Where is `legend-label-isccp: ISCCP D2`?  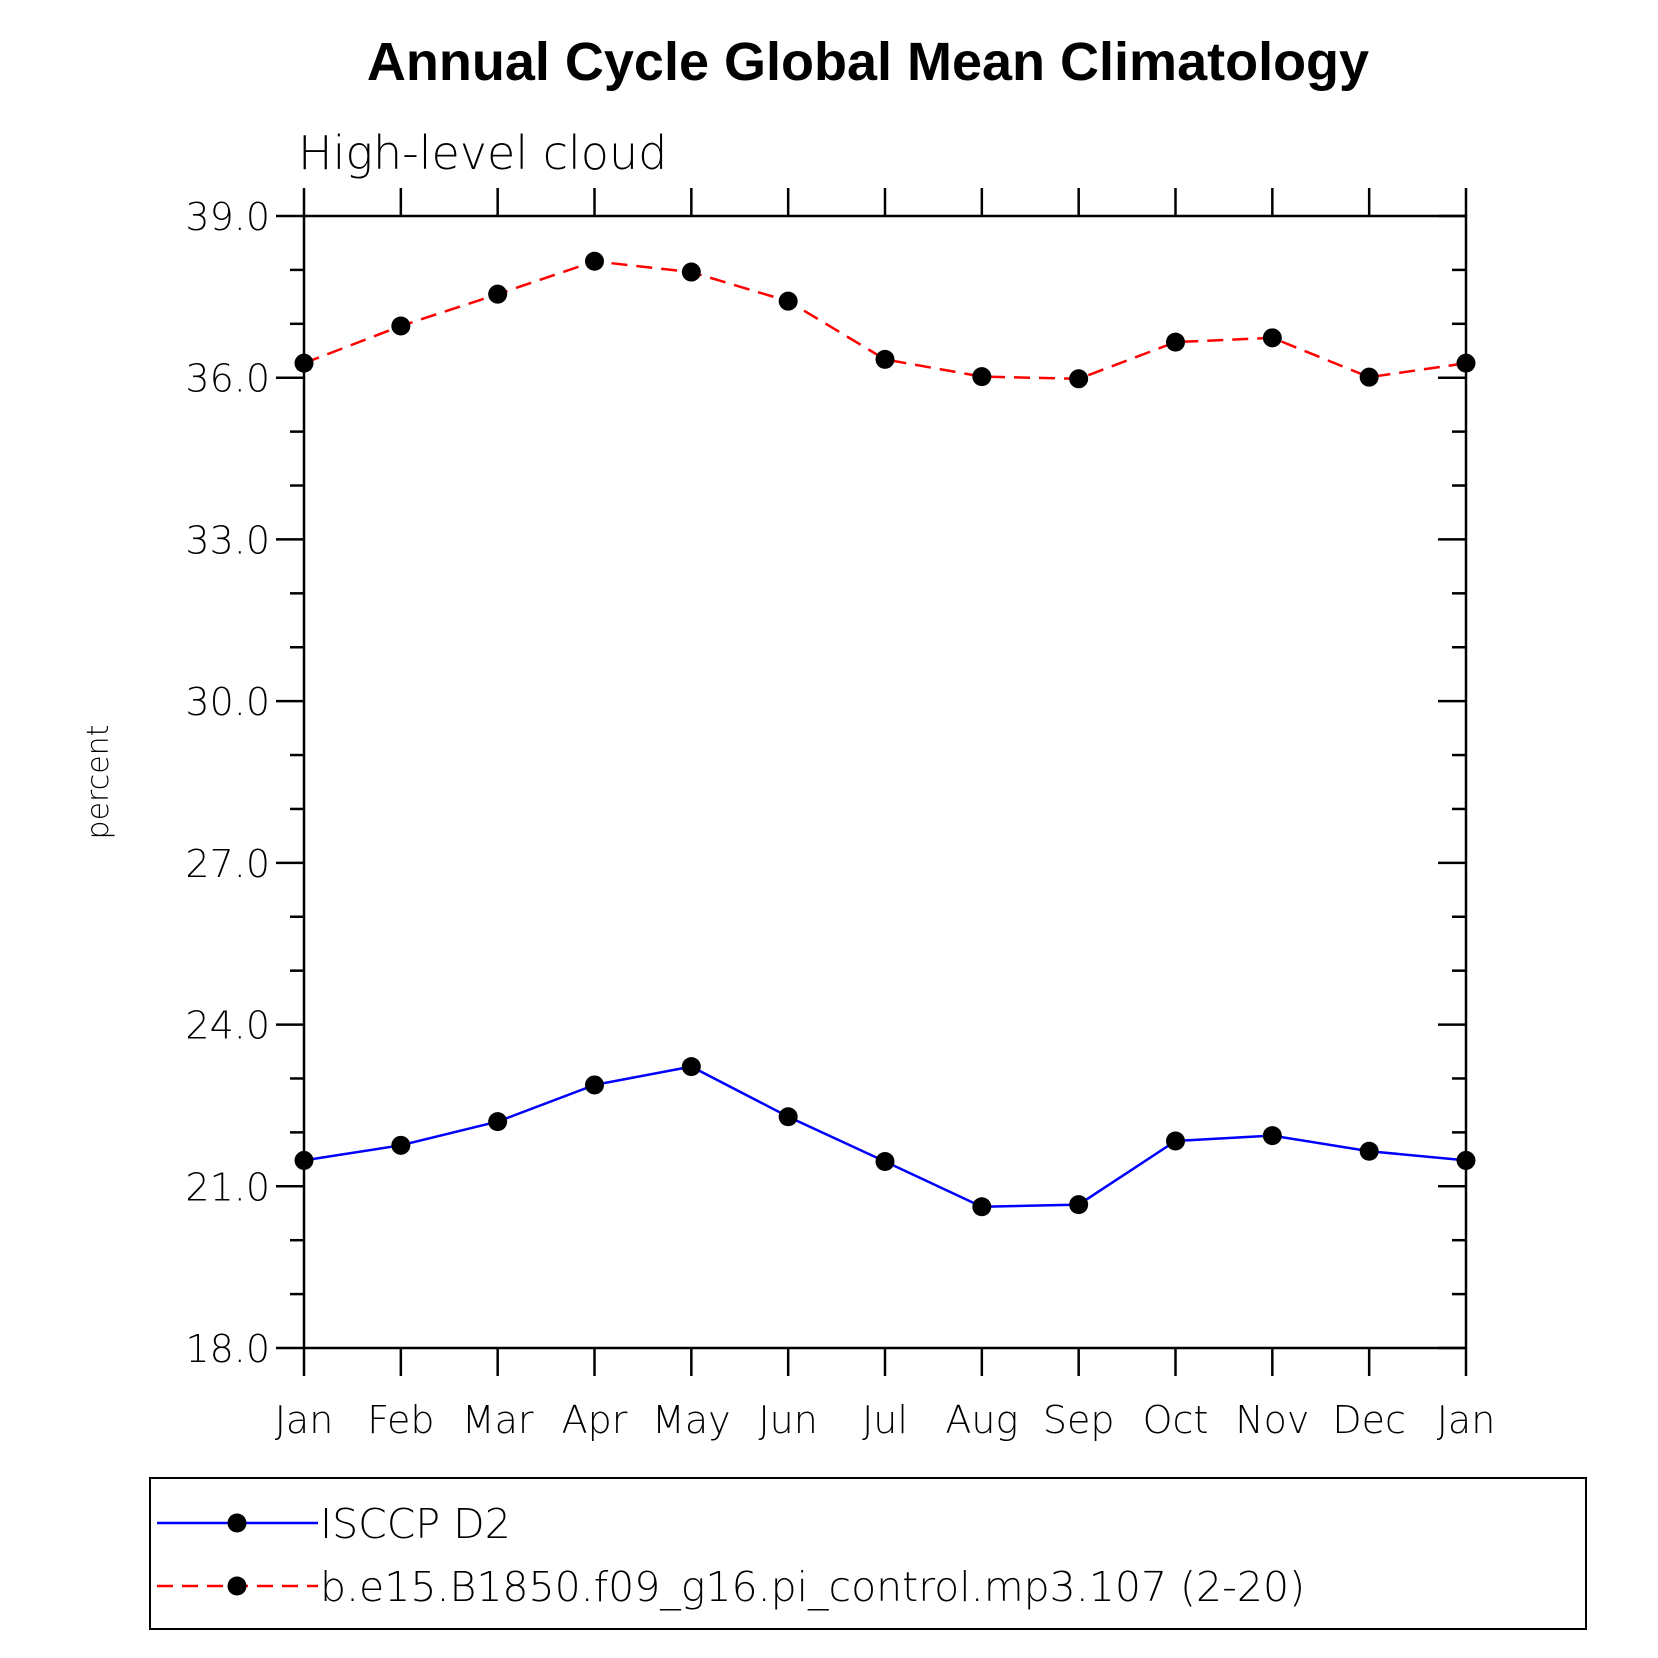
legend-label-isccp: ISCCP D2 is located at coordinates (415, 1524).